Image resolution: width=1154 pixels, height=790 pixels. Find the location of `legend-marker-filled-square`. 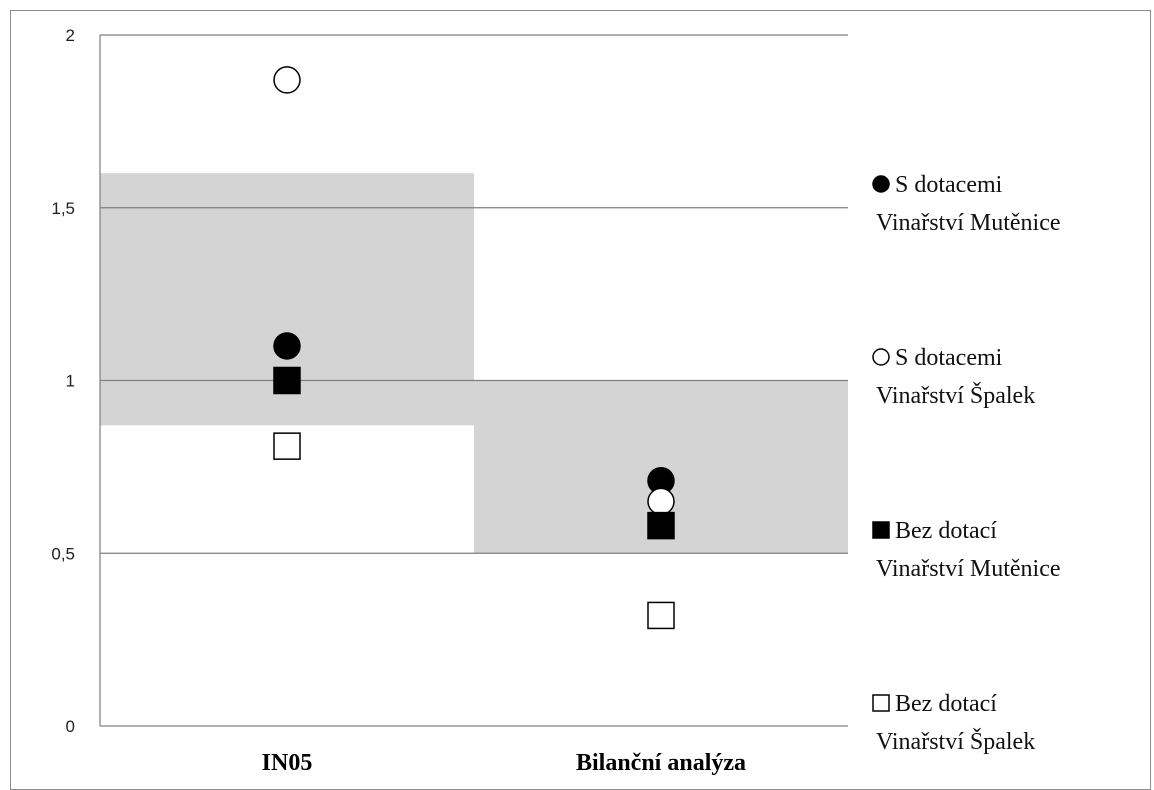

legend-marker-filled-square is located at coordinates (881, 530).